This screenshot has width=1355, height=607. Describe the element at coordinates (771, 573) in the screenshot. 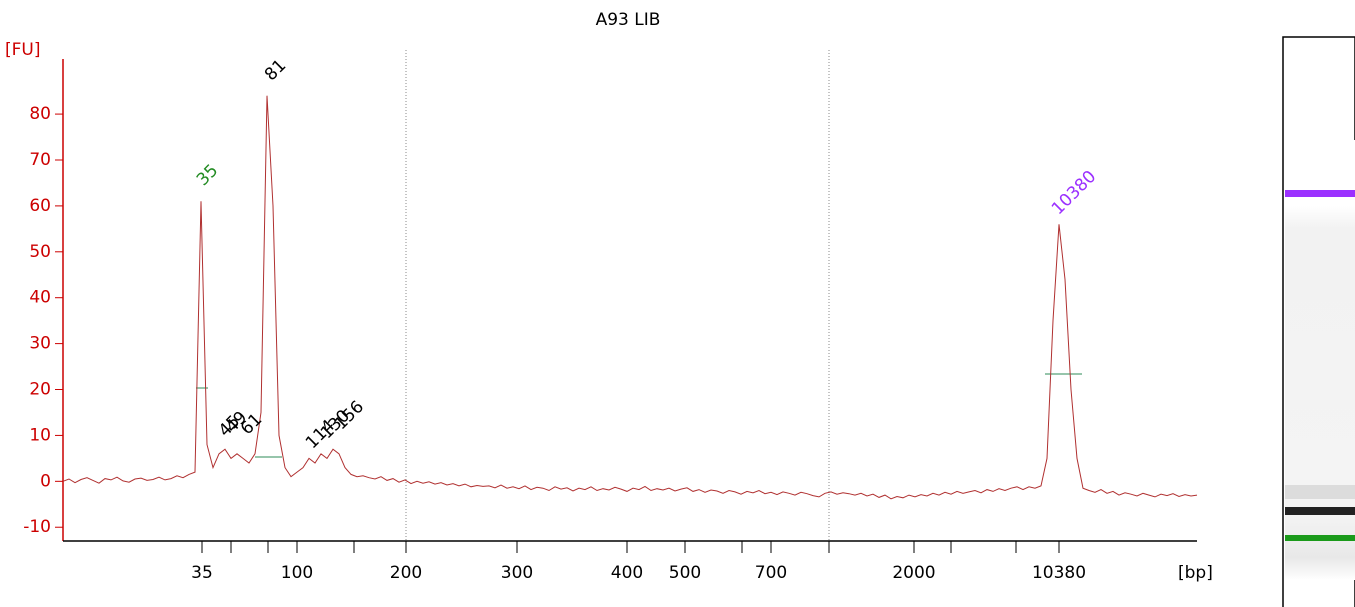

I see `x-tick-label: 700` at that location.